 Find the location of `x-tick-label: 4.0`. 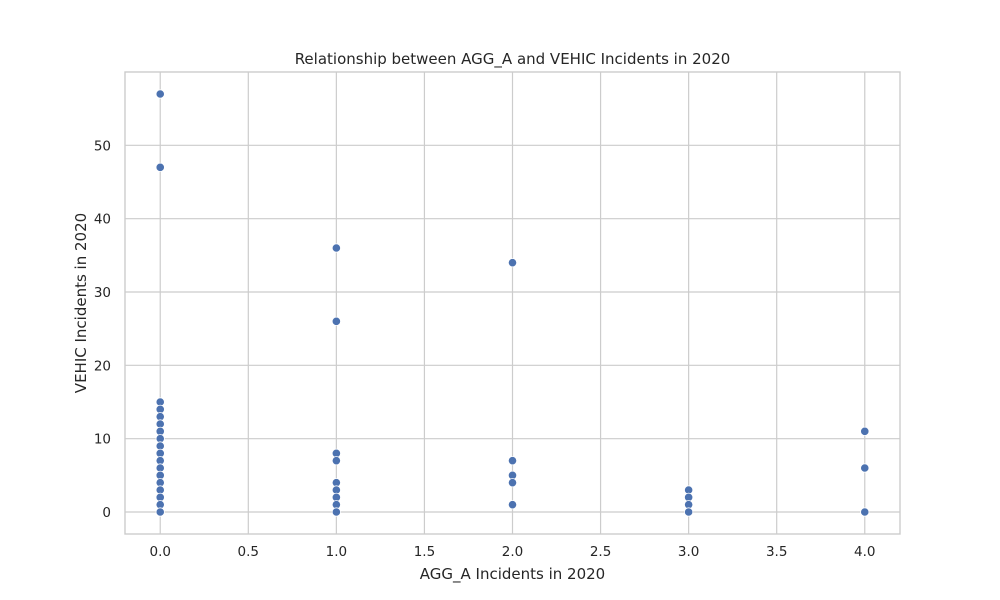

x-tick-label: 4.0 is located at coordinates (864, 552).